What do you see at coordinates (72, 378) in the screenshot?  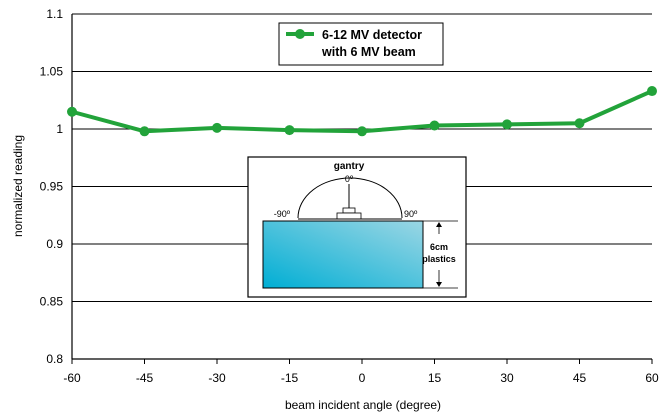 I see `x-tick-label: -60` at bounding box center [72, 378].